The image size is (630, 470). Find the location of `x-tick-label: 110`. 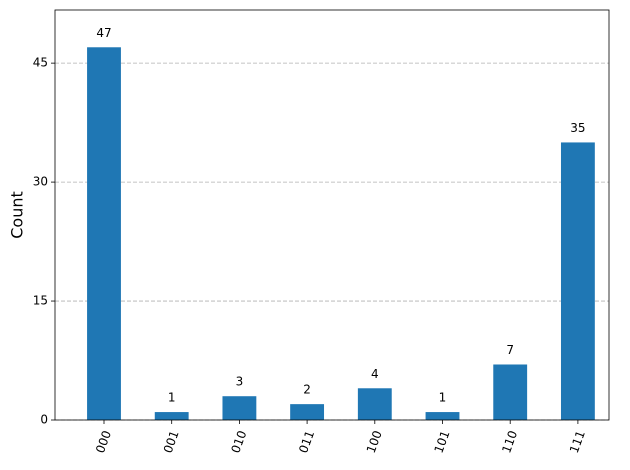

x-tick-label: 110 is located at coordinates (509, 442).